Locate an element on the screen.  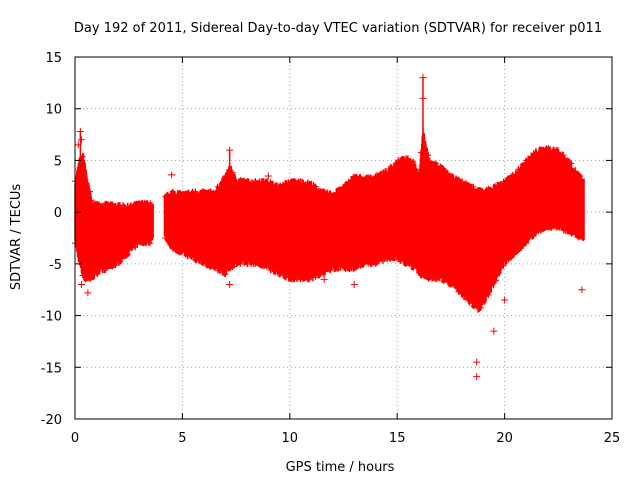
y-tick-label: 10 is located at coordinates (53, 110).